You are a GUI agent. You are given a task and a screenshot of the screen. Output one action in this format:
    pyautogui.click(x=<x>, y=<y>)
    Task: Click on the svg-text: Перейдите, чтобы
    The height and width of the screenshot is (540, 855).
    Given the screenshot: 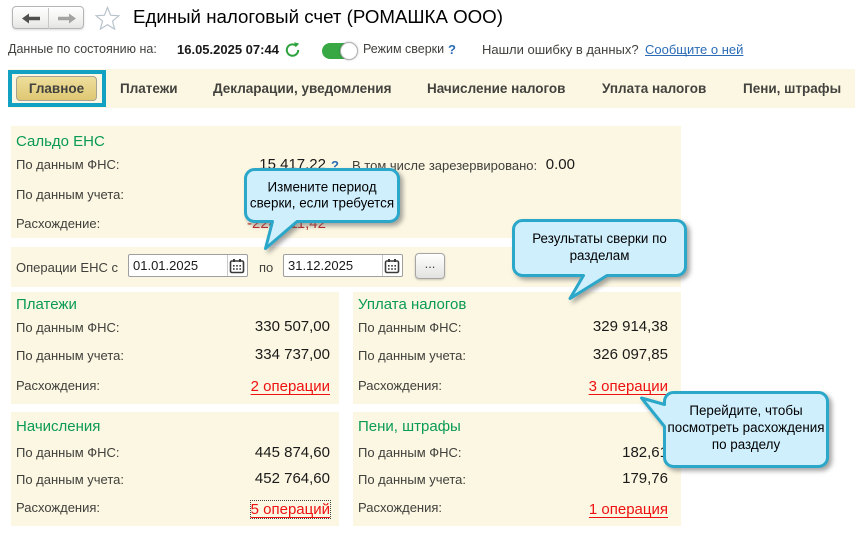 What is the action you would take?
    pyautogui.click(x=745, y=410)
    